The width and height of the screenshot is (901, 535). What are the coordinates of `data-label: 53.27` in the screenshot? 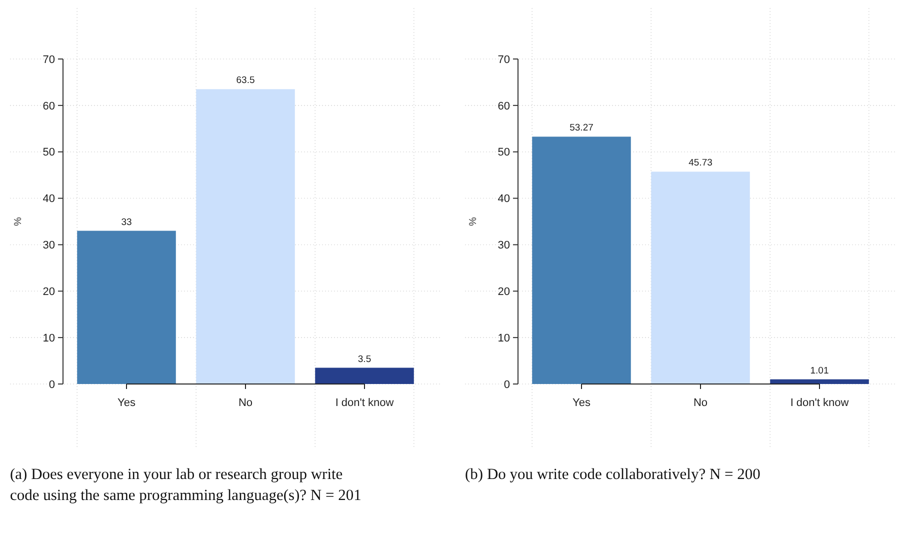 It's located at (582, 128).